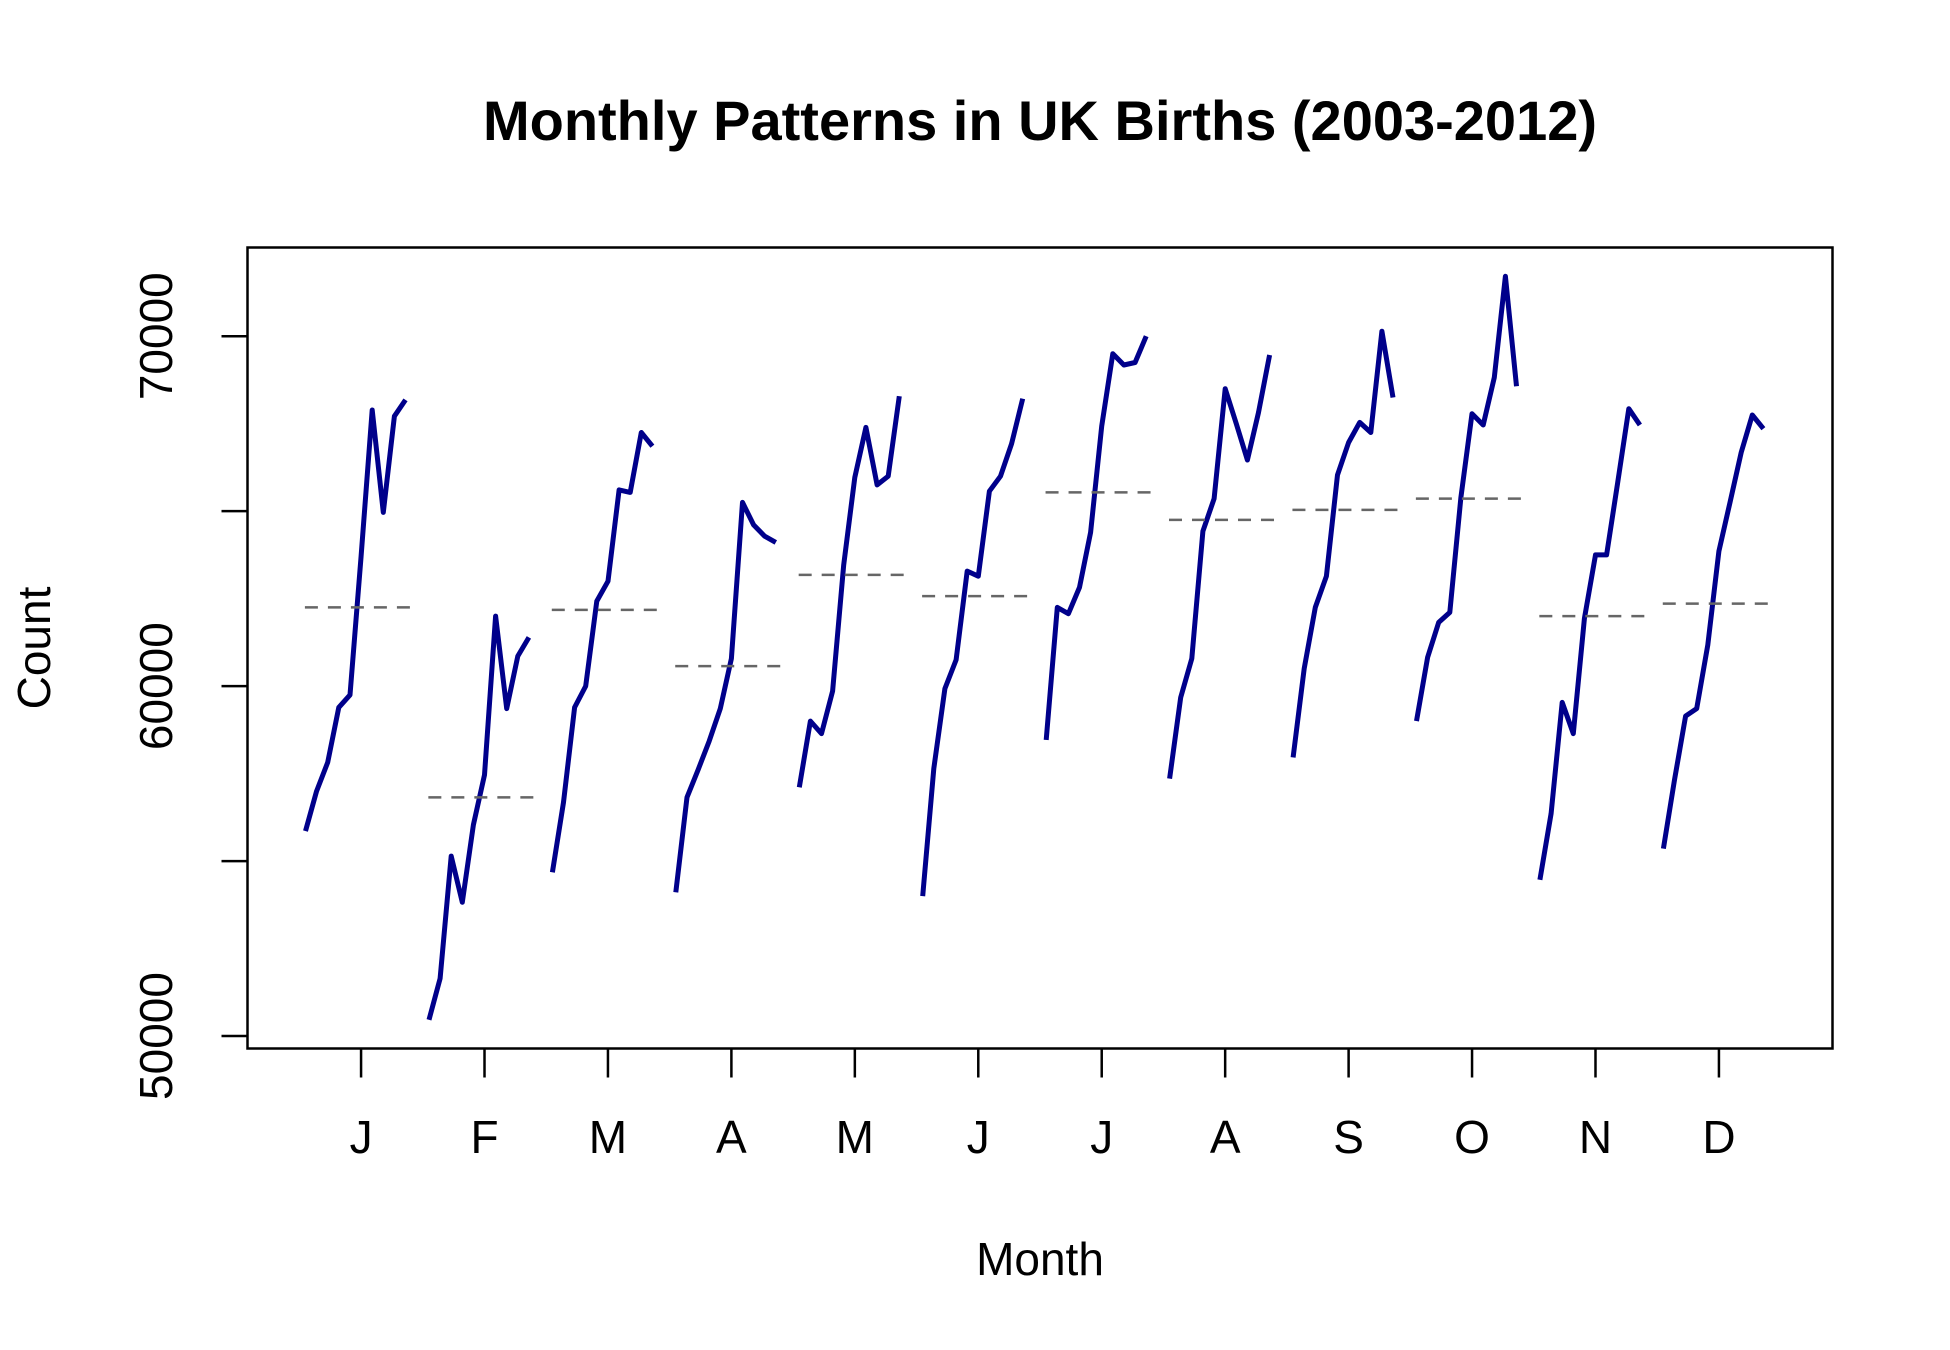  Describe the element at coordinates (1718, 1137) in the screenshot. I see `x-tick-label: D` at that location.